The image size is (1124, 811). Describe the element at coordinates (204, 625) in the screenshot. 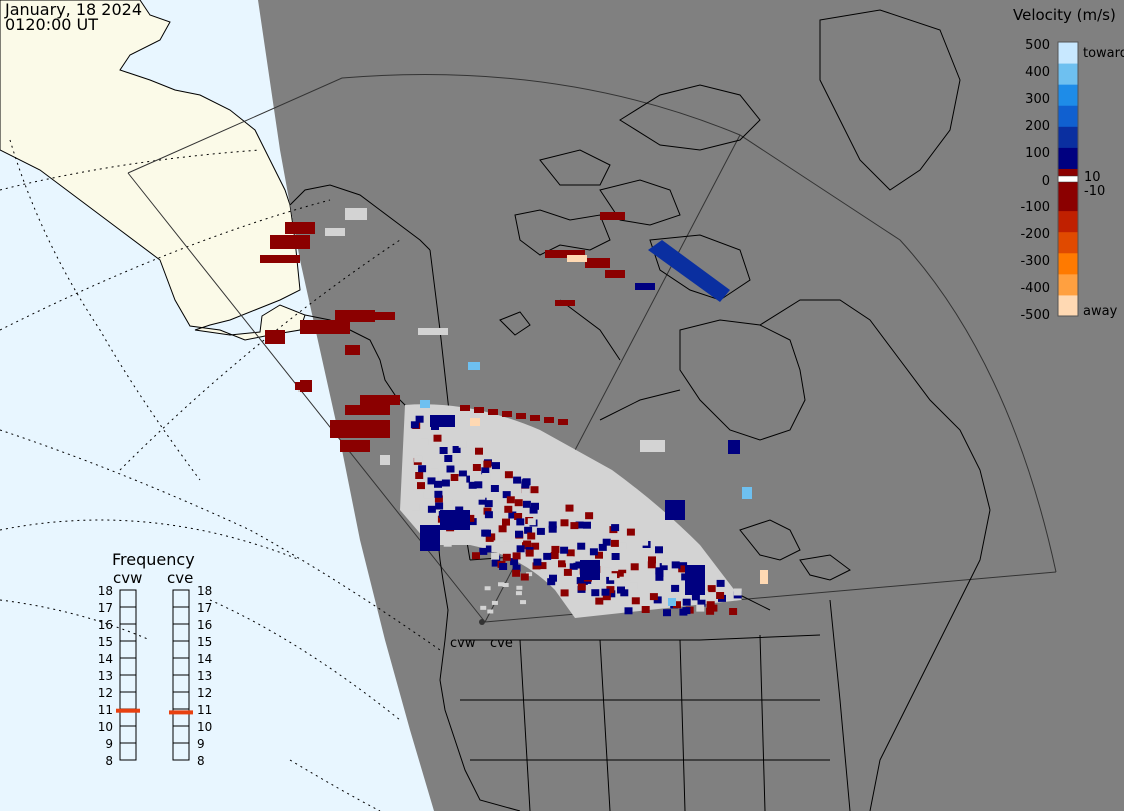

I see `frequency-scale-right: 16` at that location.